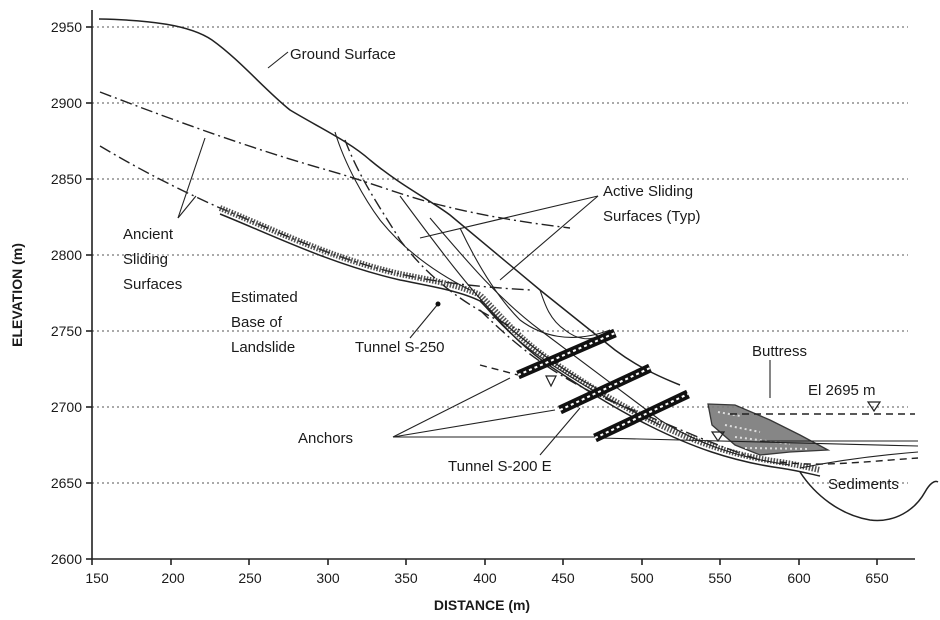  I want to click on y-axis-label: ELEVATION (m), so click(17, 295).